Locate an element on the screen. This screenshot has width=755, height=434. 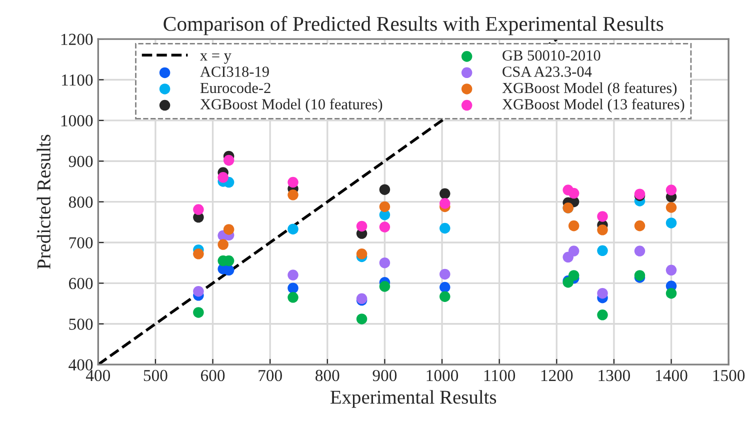
x-tick-label: 1000 is located at coordinates (442, 376).